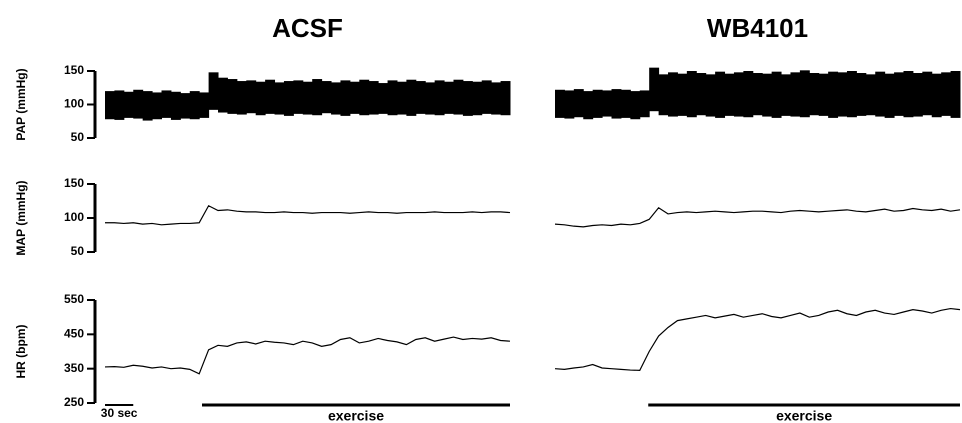 This screenshot has height=423, width=962. Describe the element at coordinates (21, 352) in the screenshot. I see `y-axis-label: HR (bpm)` at that location.